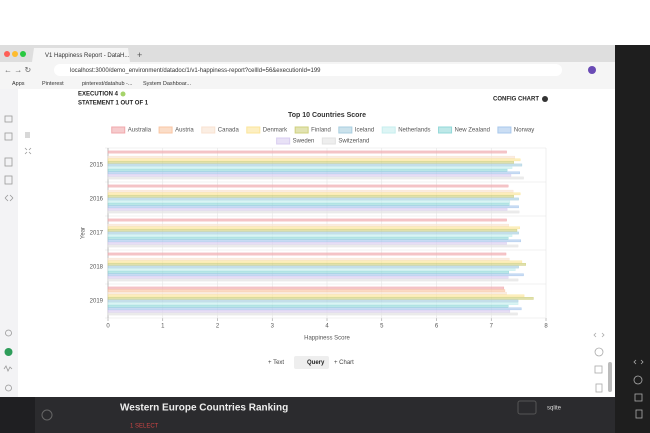  I want to click on user-avatar, so click(8, 352).